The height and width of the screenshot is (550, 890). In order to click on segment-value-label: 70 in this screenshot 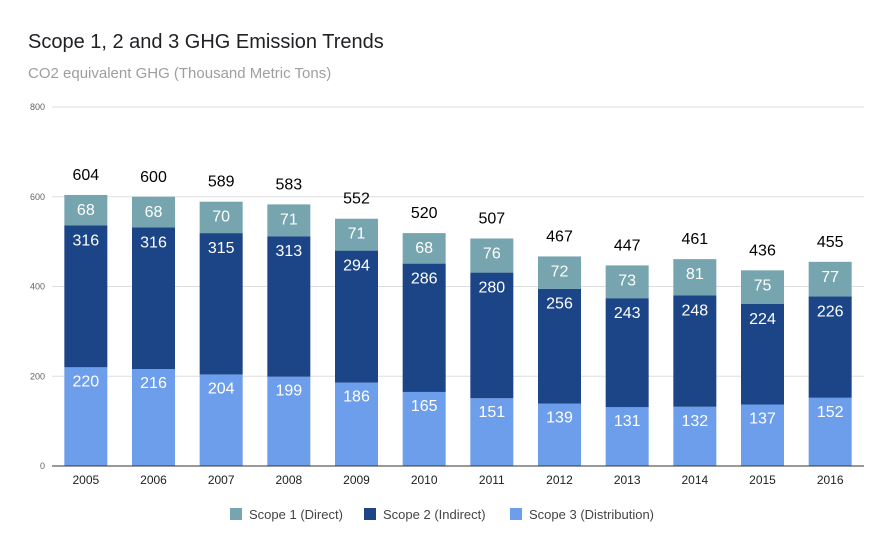, I will do `click(221, 217)`.